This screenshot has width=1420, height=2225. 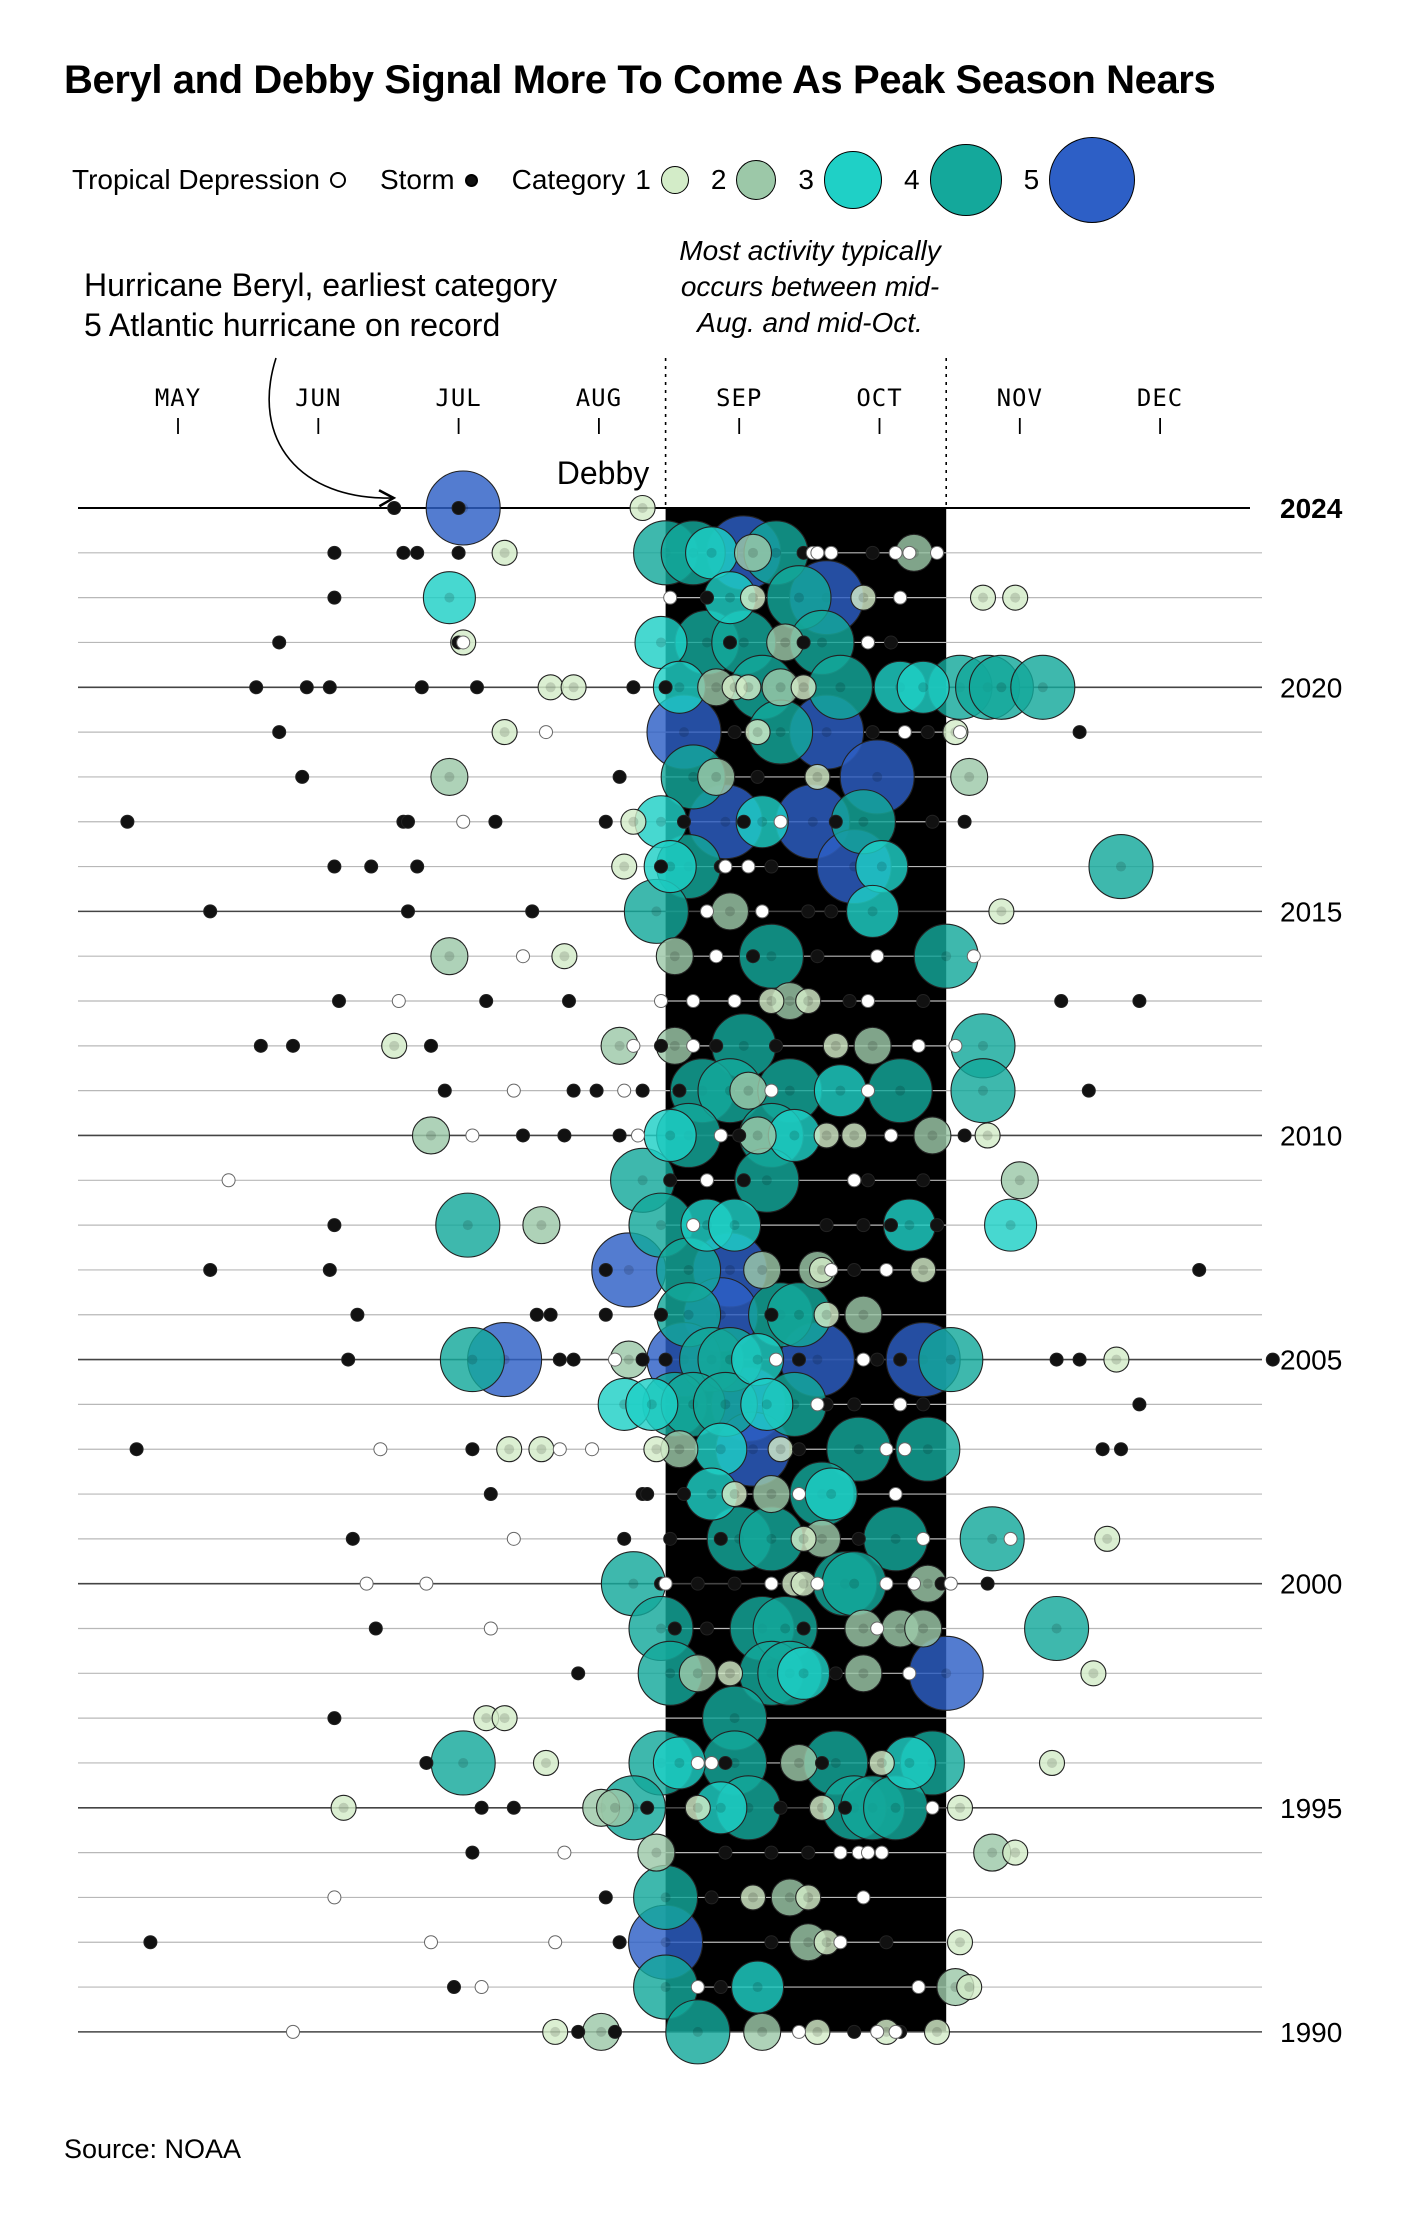 I want to click on legend-cat5-marker, so click(x=1092, y=180).